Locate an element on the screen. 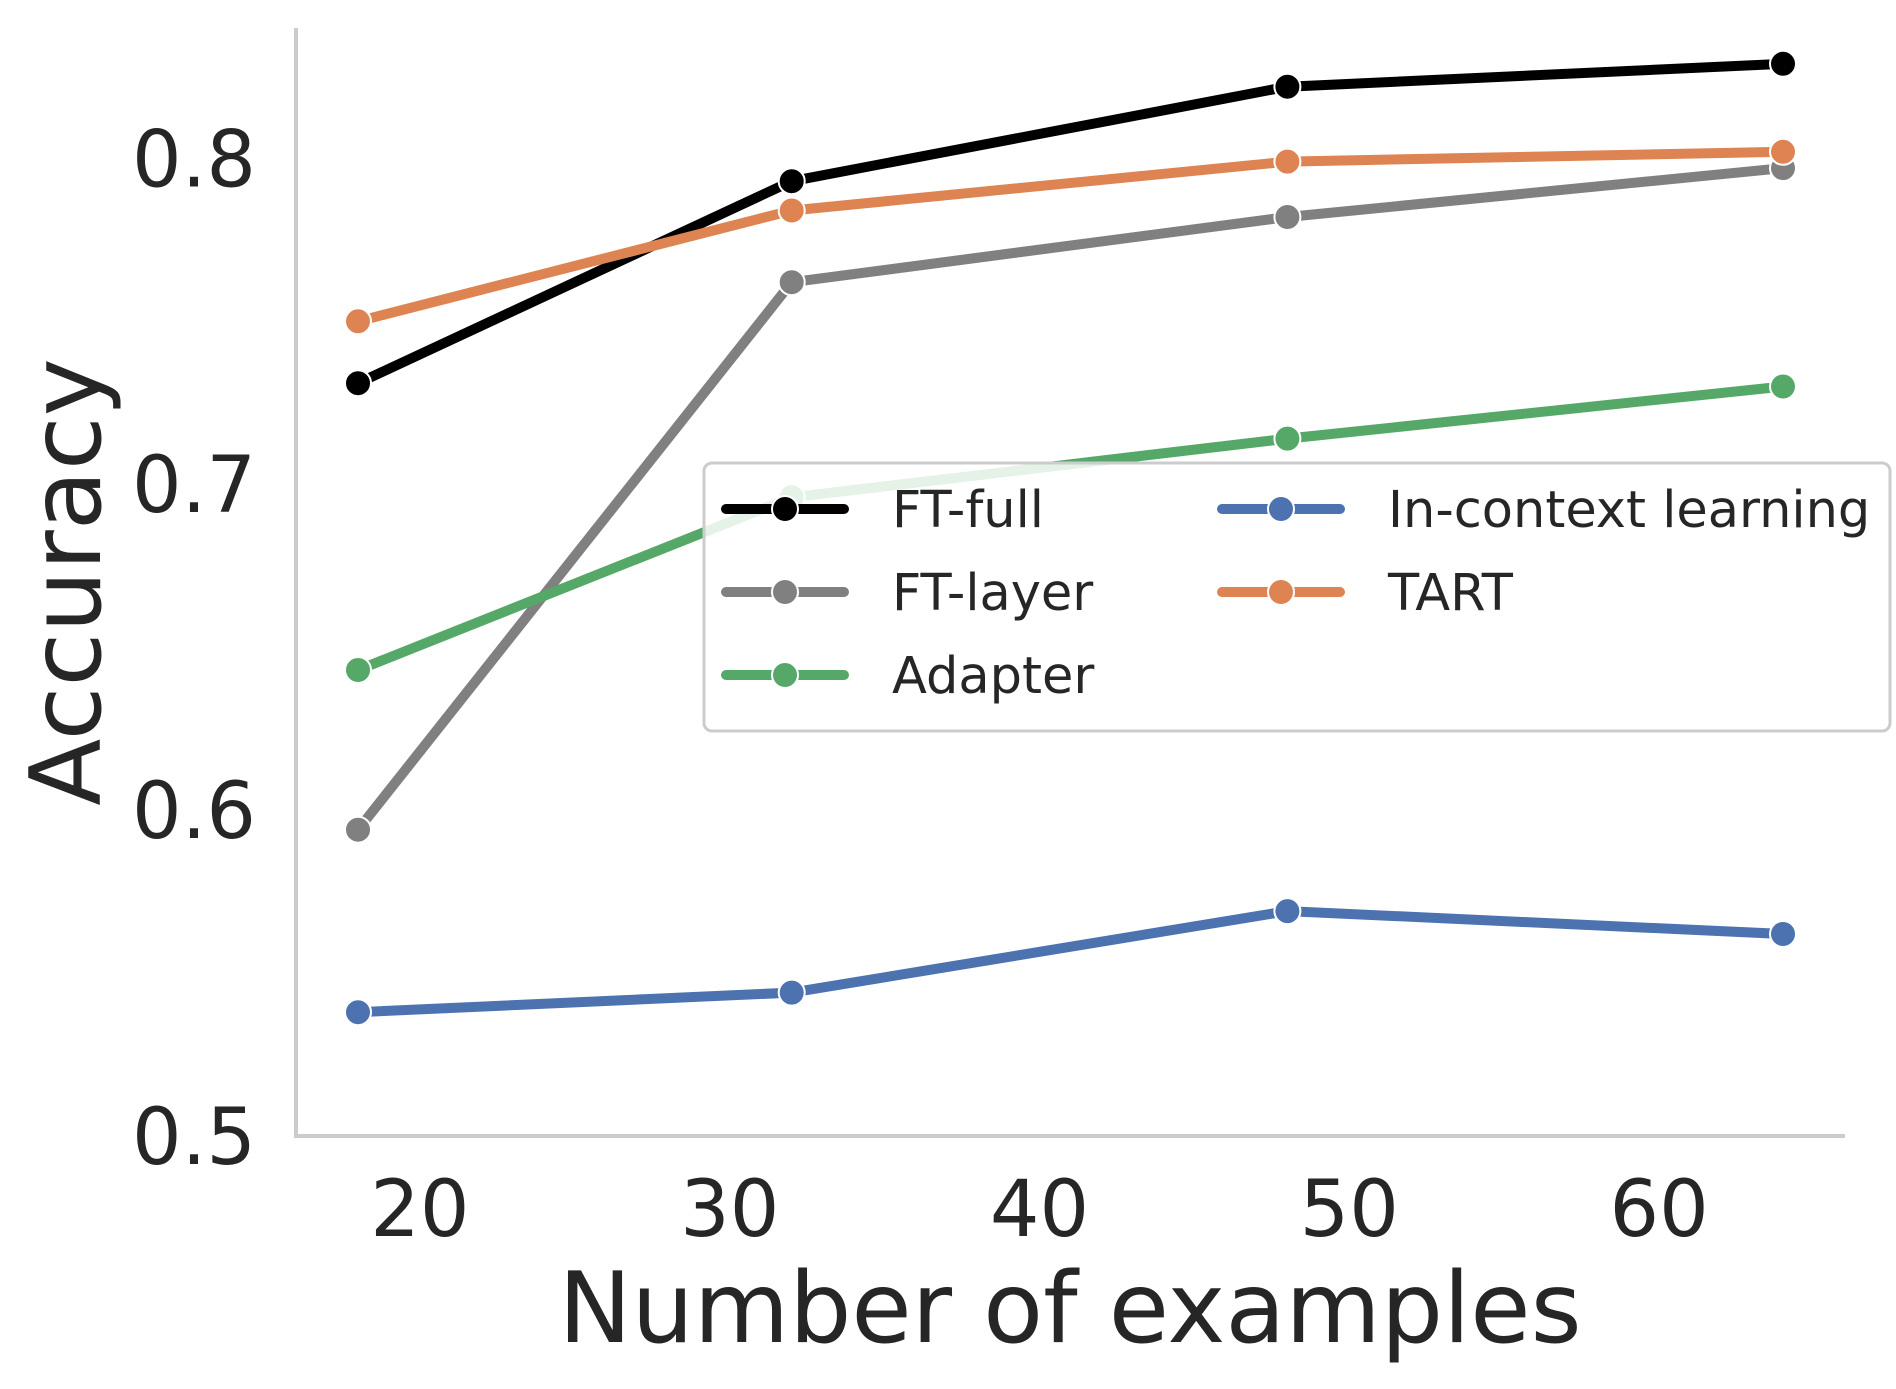 The width and height of the screenshot is (1896, 1389). series-line-in-context-learning is located at coordinates (1070, 962).